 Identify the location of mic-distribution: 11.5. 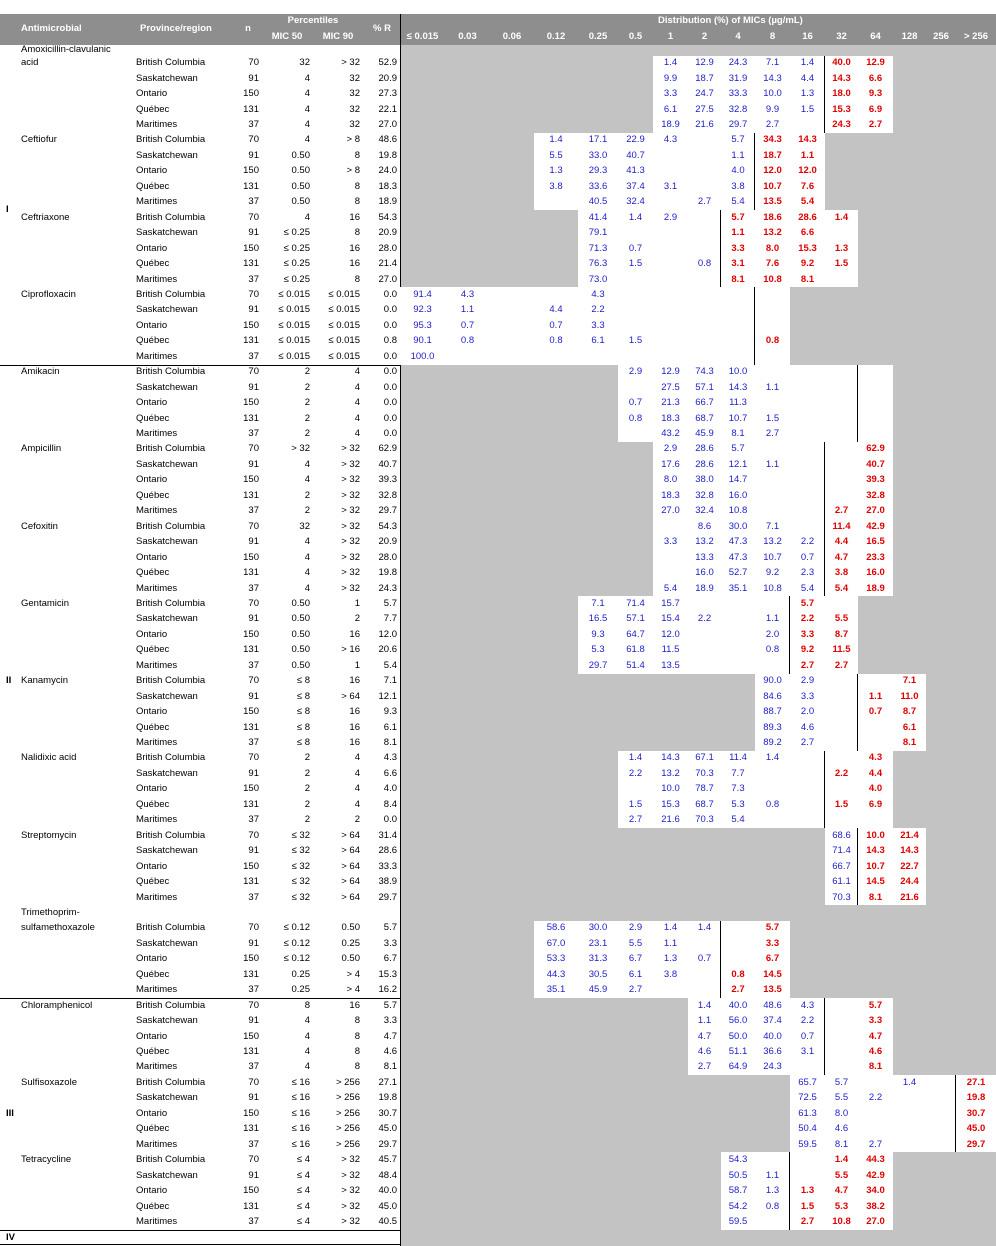
(670, 650).